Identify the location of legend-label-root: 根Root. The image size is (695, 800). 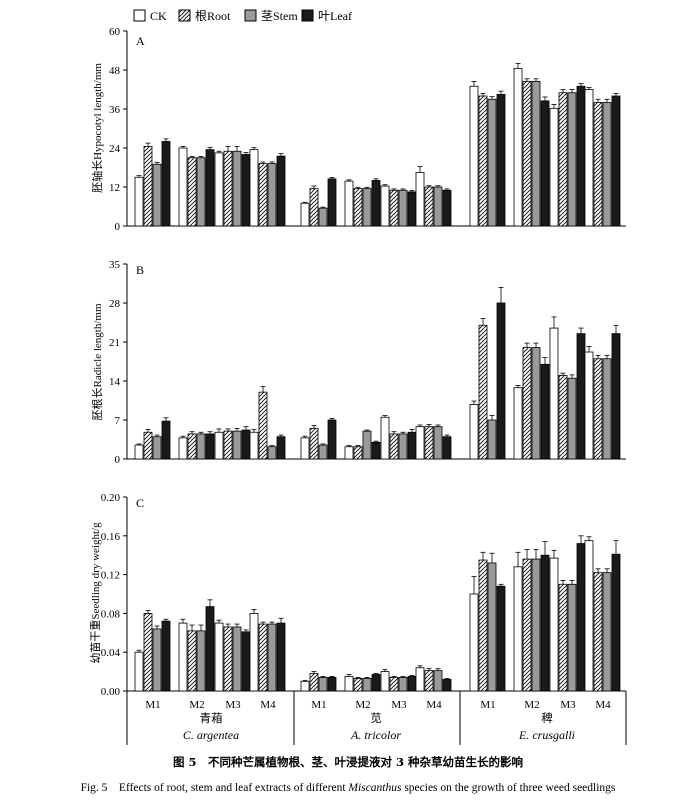
(213, 16).